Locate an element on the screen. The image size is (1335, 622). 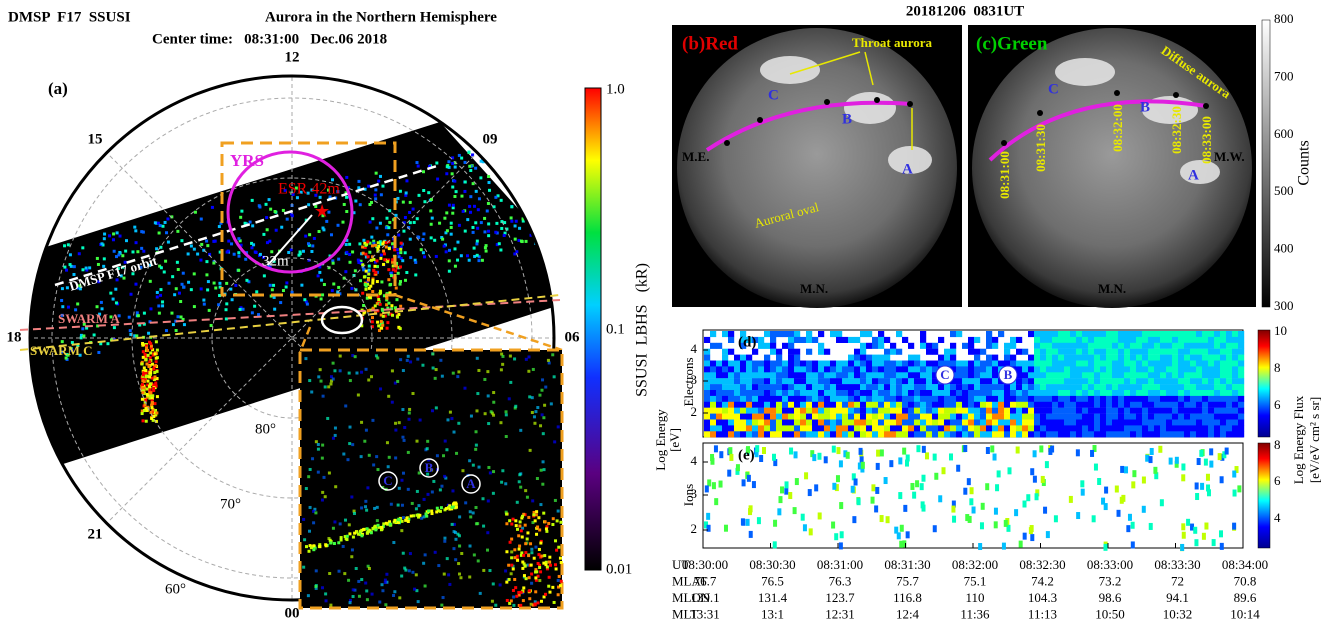
inset-label: B is located at coordinates (429, 467).